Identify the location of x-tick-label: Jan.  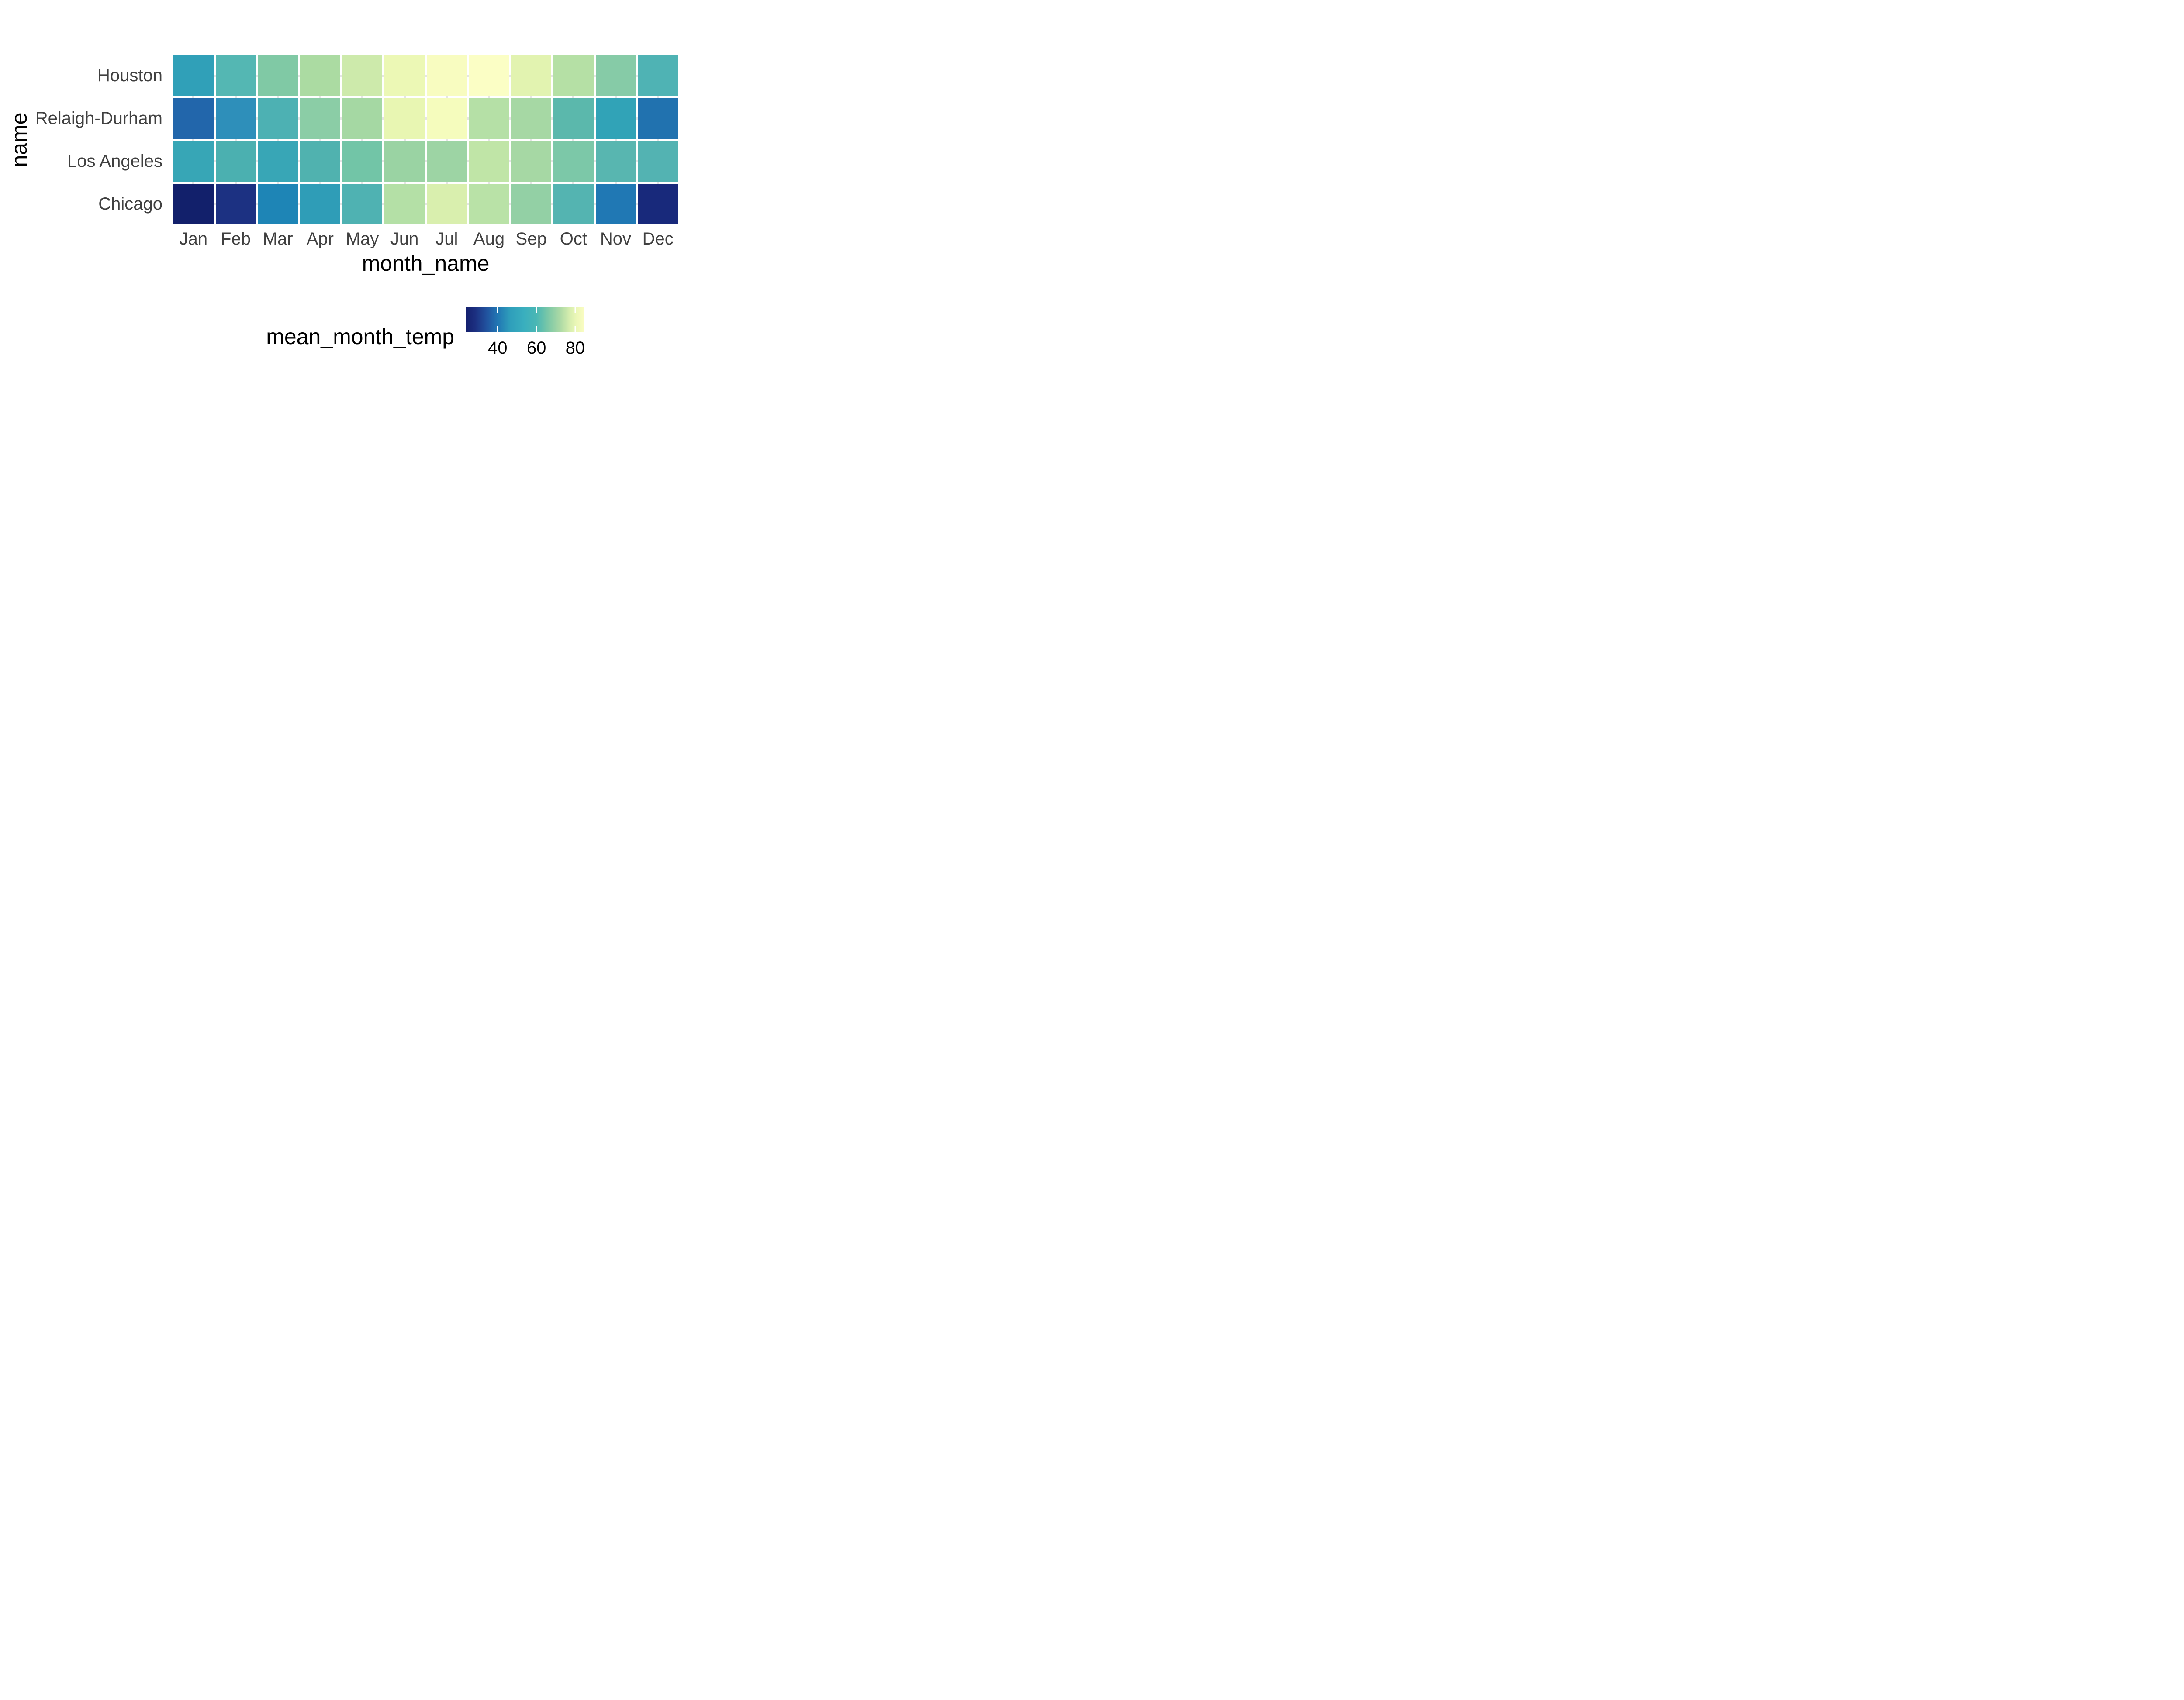
(193, 238).